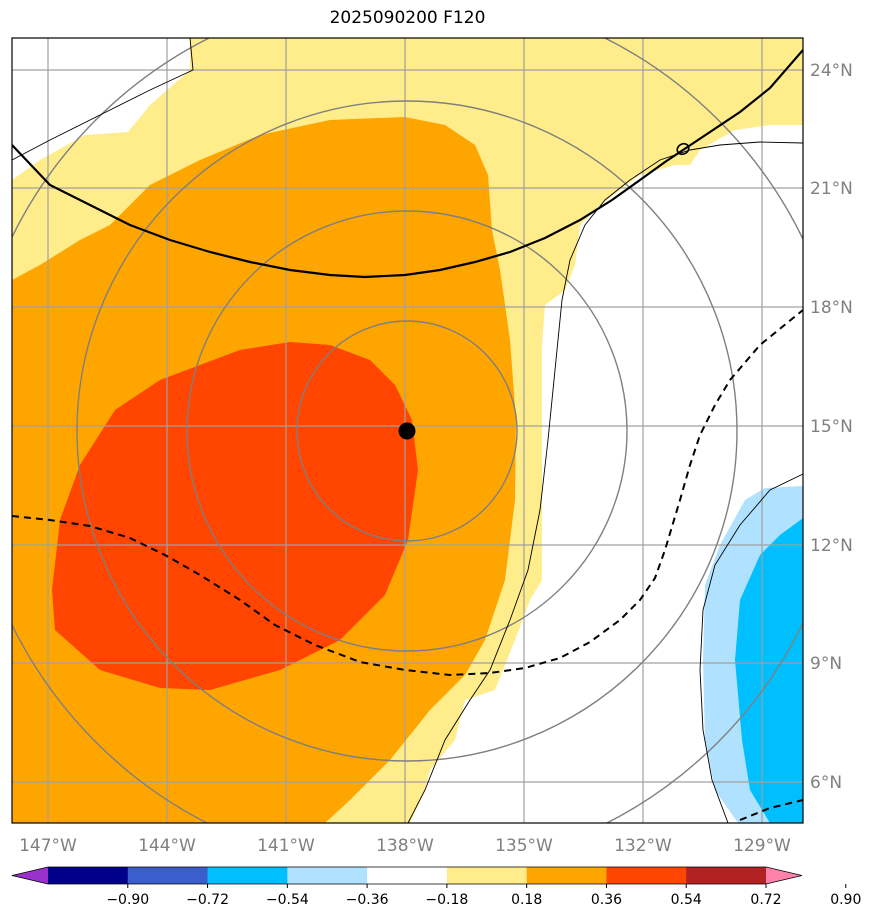  I want to click on lon-tick-129w: 129°W, so click(762, 846).